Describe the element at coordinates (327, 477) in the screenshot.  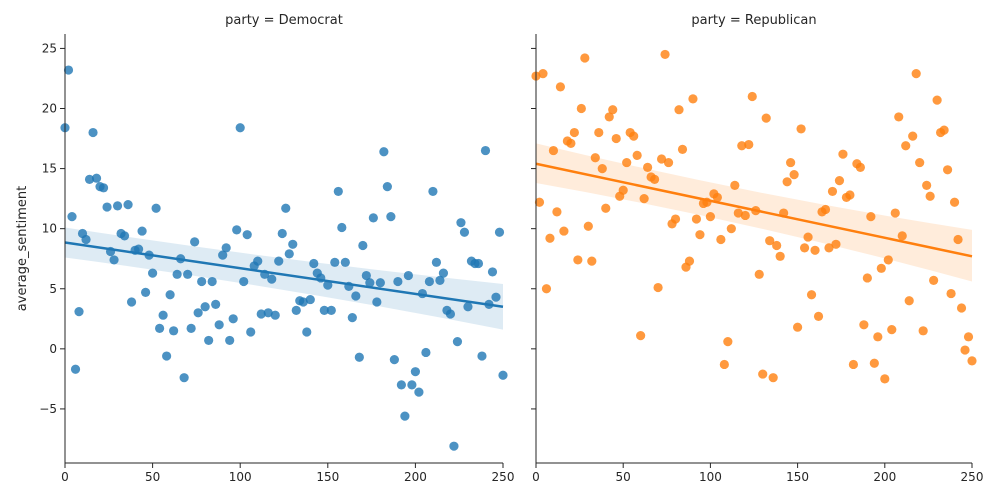
I see `x-tick-label: 150` at that location.